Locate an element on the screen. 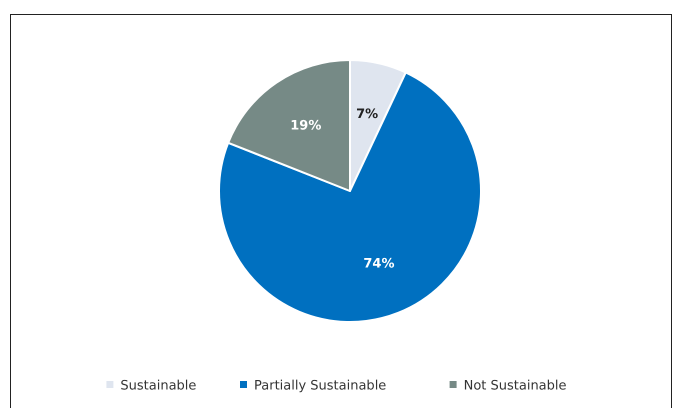 This screenshot has height=408, width=681. data-label: 7% is located at coordinates (367, 114).